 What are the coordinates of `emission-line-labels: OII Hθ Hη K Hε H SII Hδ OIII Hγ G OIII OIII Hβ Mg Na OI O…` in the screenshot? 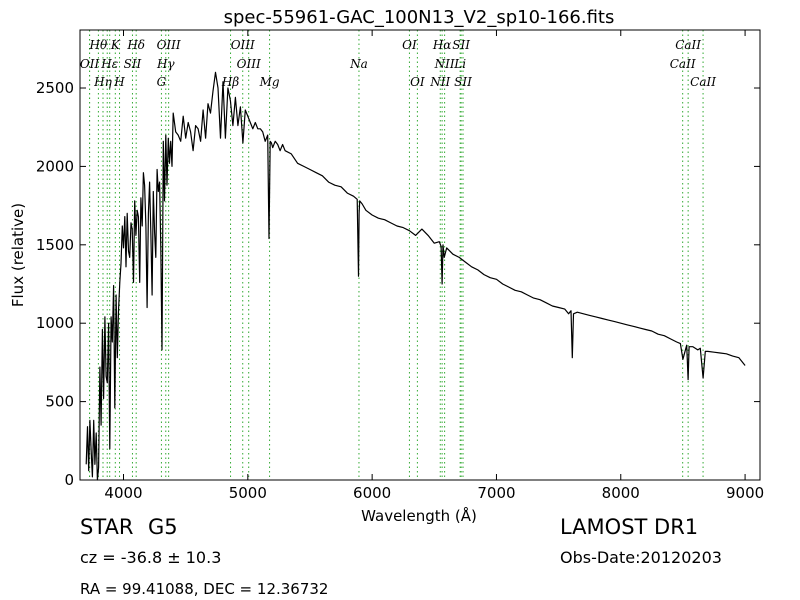 It's located at (398, 63).